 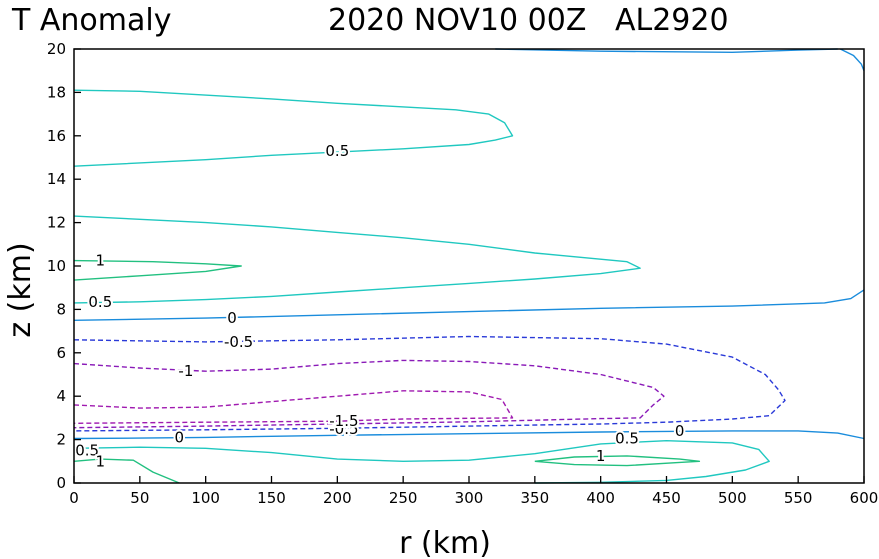 I want to click on x-tick-label-3: 150, so click(x=271, y=498).